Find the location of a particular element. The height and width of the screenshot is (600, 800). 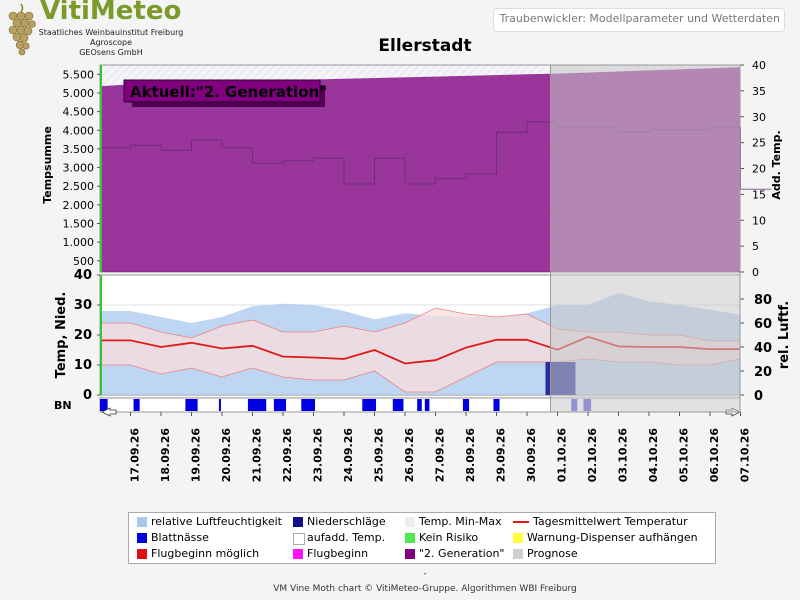

legend-label: Tagesmittelwert Temperatur is located at coordinates (610, 521).